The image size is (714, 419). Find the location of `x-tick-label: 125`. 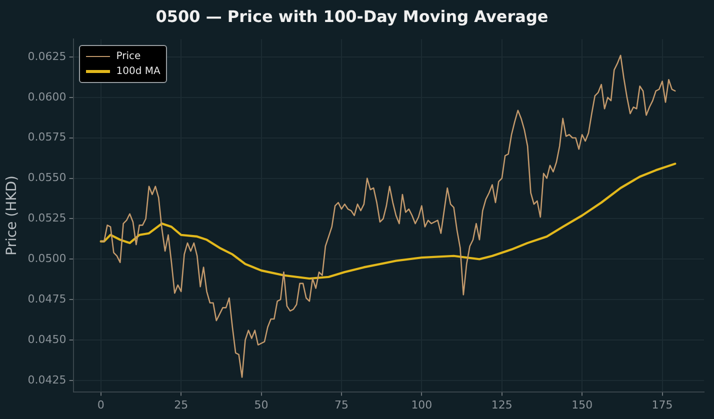

x-tick-label: 125 is located at coordinates (501, 405).